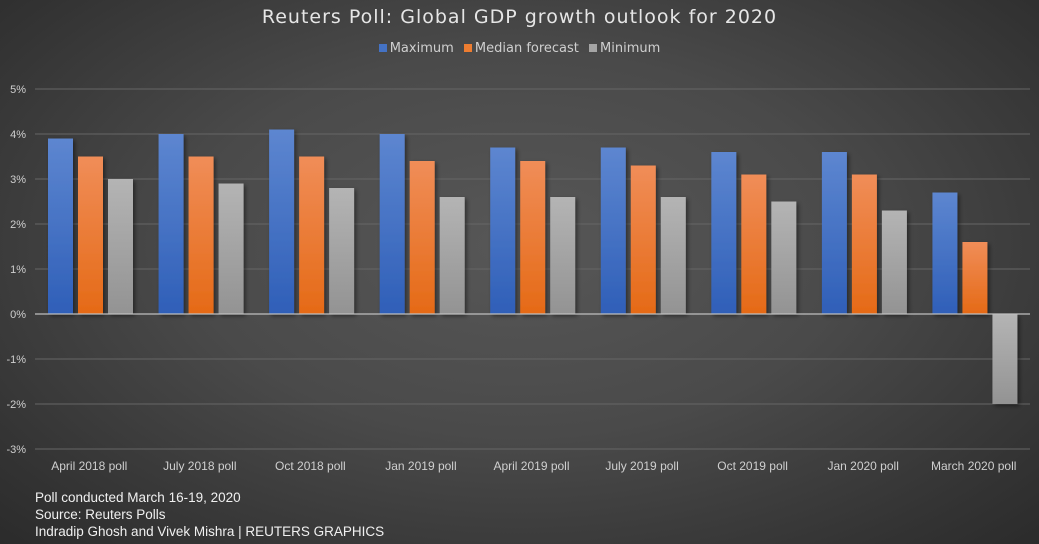 The image size is (1039, 544). I want to click on y-tick-label: 0%, so click(18, 315).